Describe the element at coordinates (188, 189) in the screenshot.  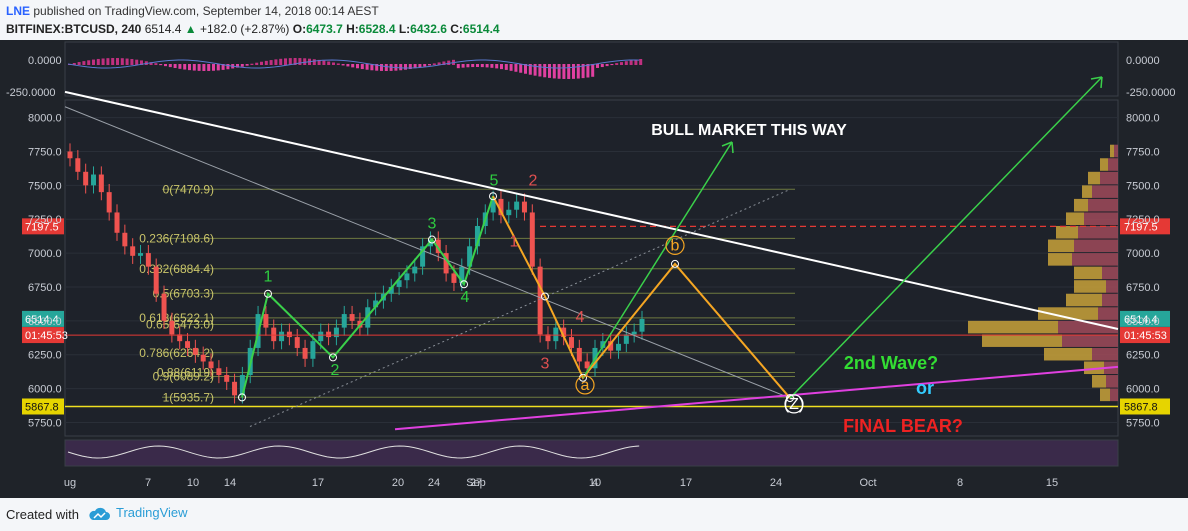
I see `fib-label: 0(7470.9)` at that location.